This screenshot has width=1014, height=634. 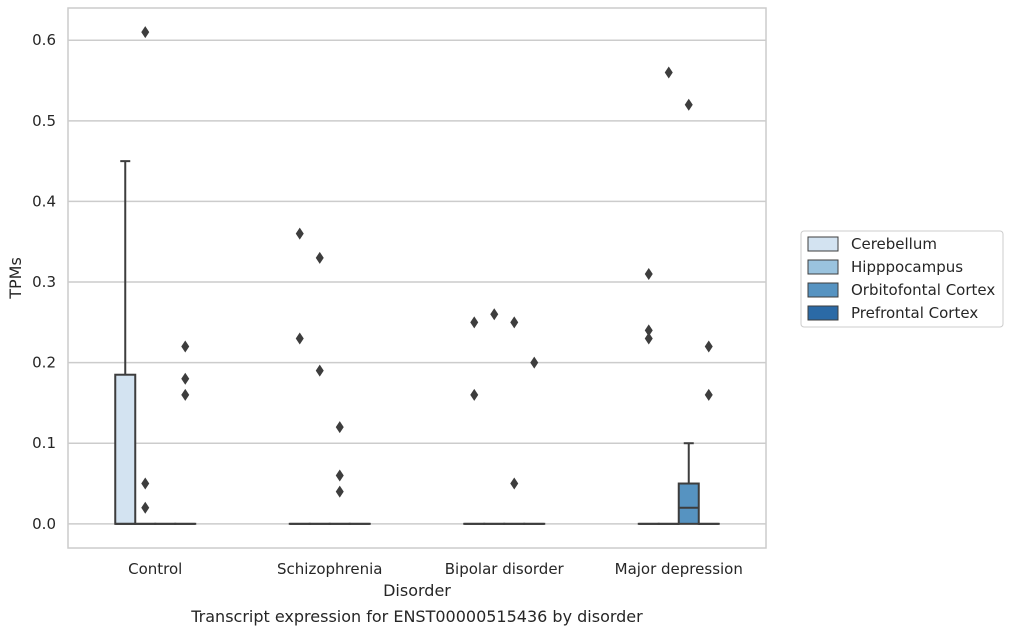 I want to click on box-cerebellum, so click(x=125, y=342).